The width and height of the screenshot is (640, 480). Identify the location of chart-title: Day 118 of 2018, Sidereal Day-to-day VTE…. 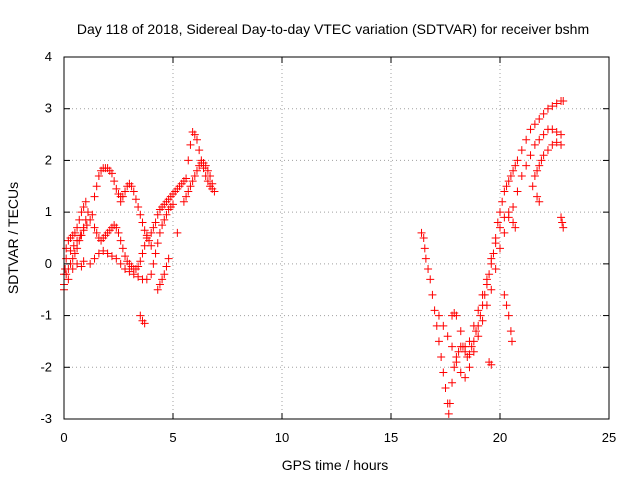
(333, 29).